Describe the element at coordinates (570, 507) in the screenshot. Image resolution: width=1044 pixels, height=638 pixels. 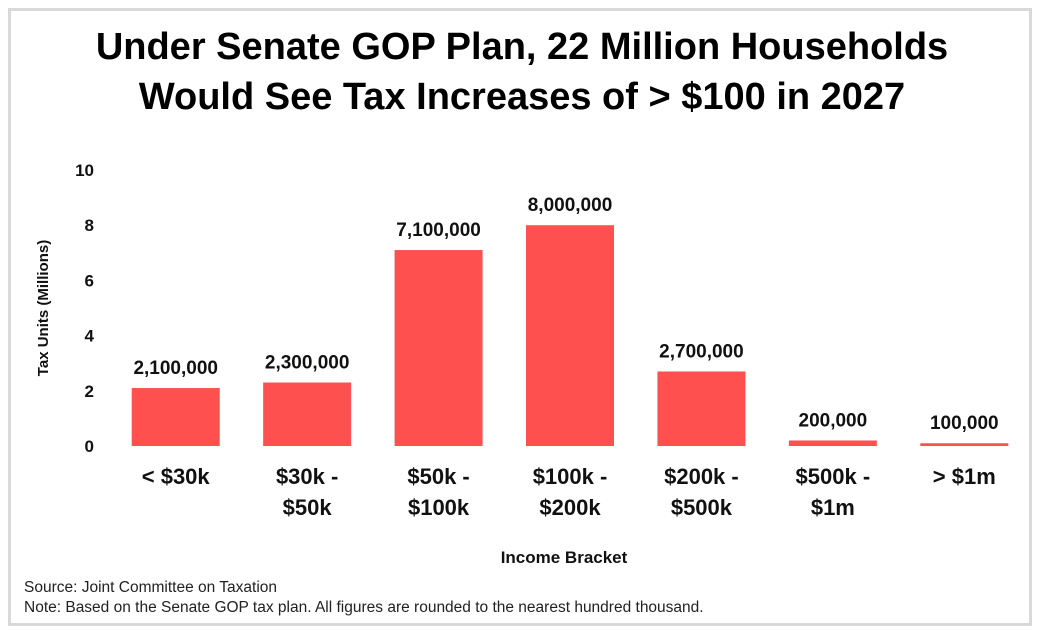
I see `x-tick-label: $200k` at that location.